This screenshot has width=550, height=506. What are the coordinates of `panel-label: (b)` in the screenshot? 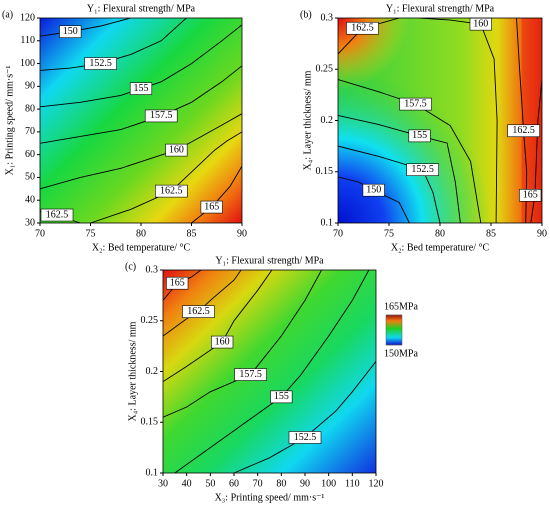 It's located at (306, 14).